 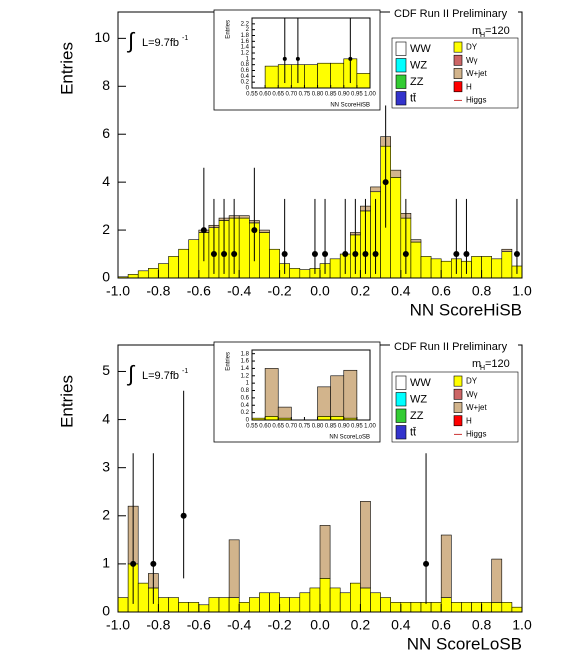 I want to click on legend-label: WZ, so click(x=418, y=400).